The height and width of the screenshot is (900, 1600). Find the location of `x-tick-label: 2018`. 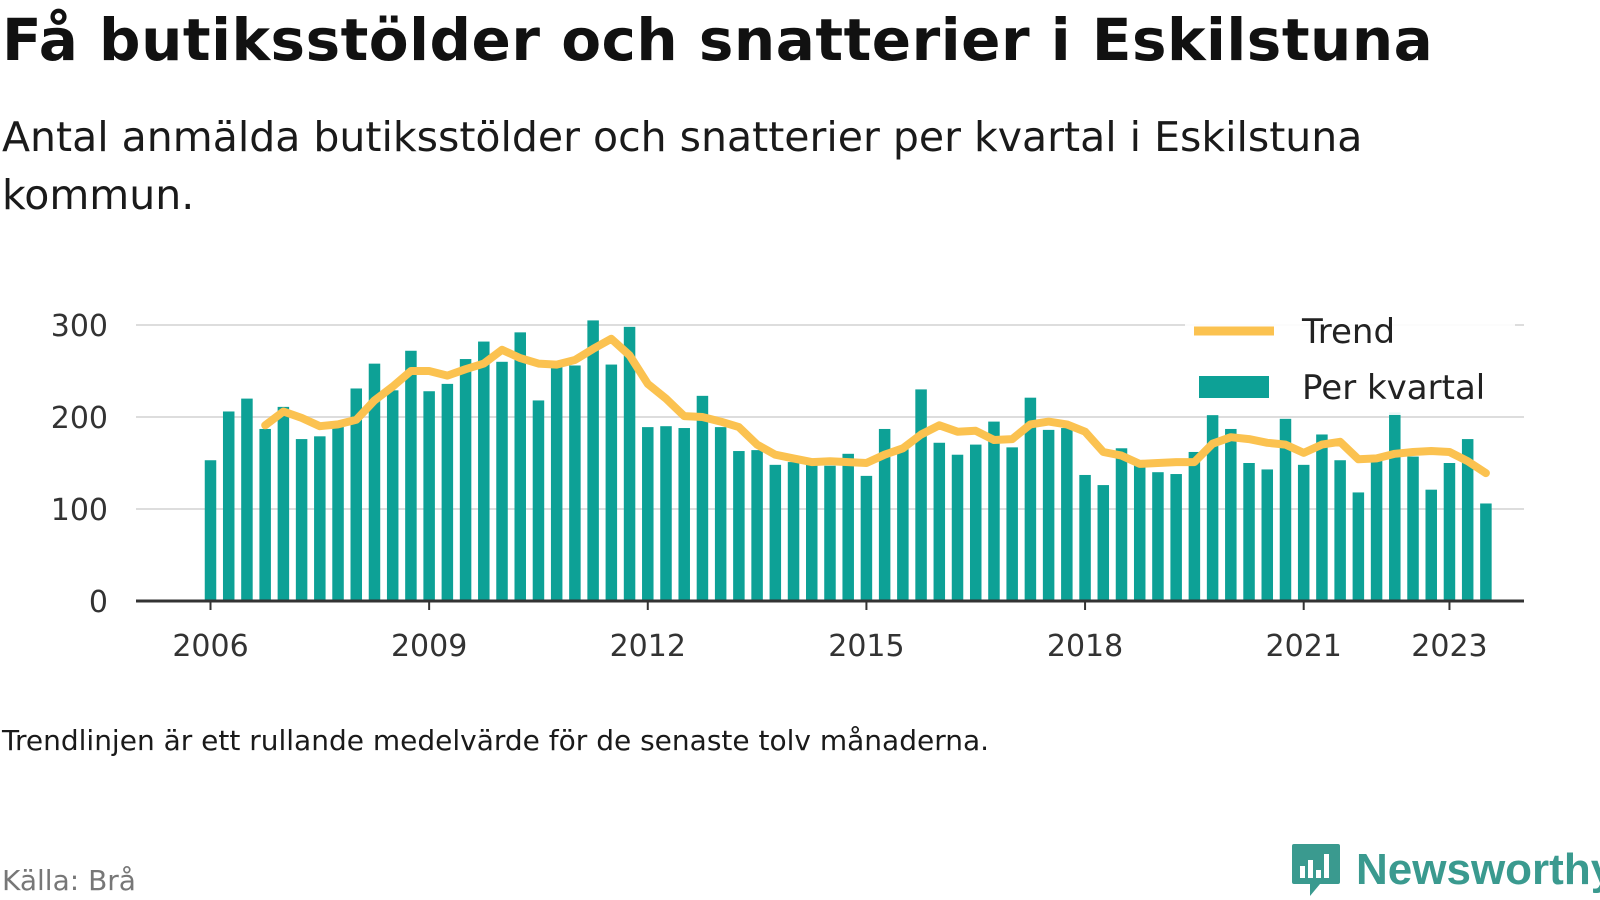

x-tick-label: 2018 is located at coordinates (1085, 646).